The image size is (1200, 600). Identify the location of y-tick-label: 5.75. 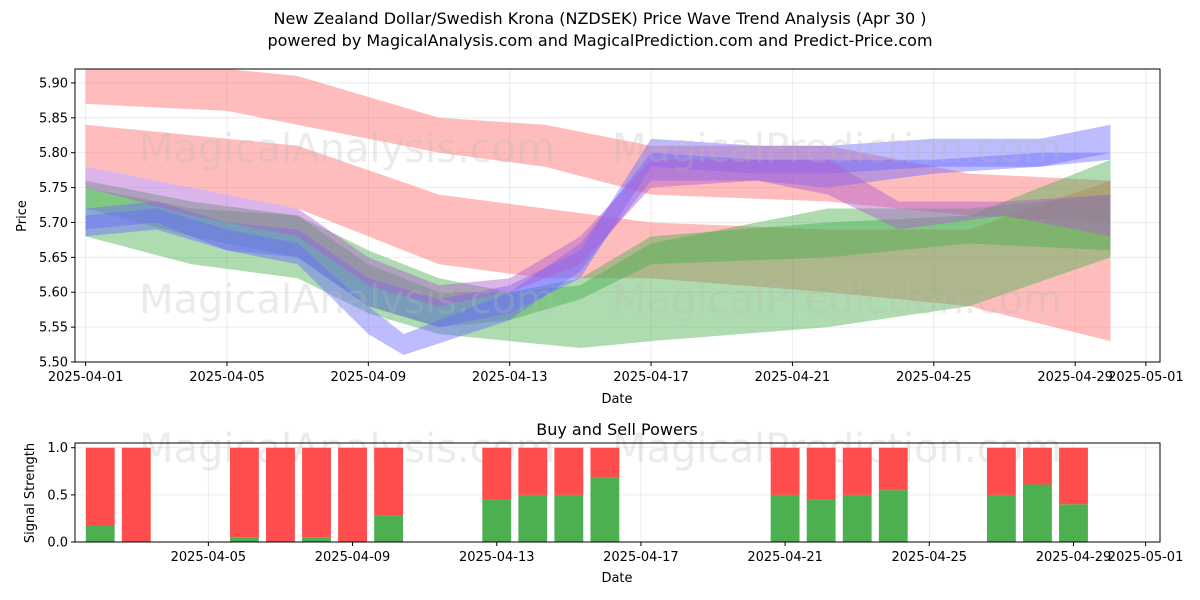
(53, 188).